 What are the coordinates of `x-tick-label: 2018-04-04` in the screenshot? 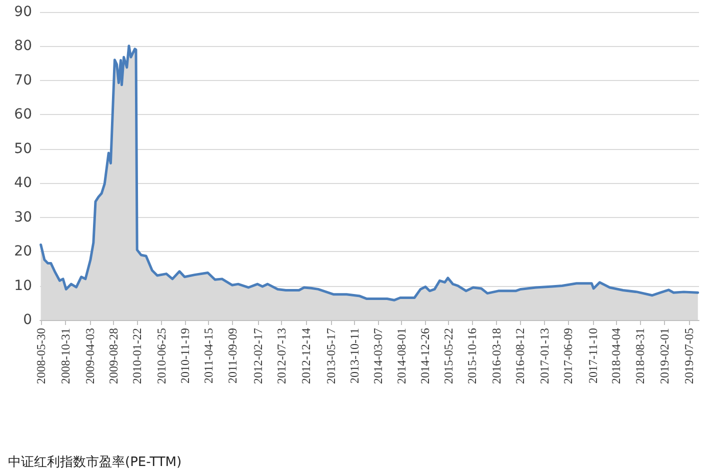 It's located at (615, 356).